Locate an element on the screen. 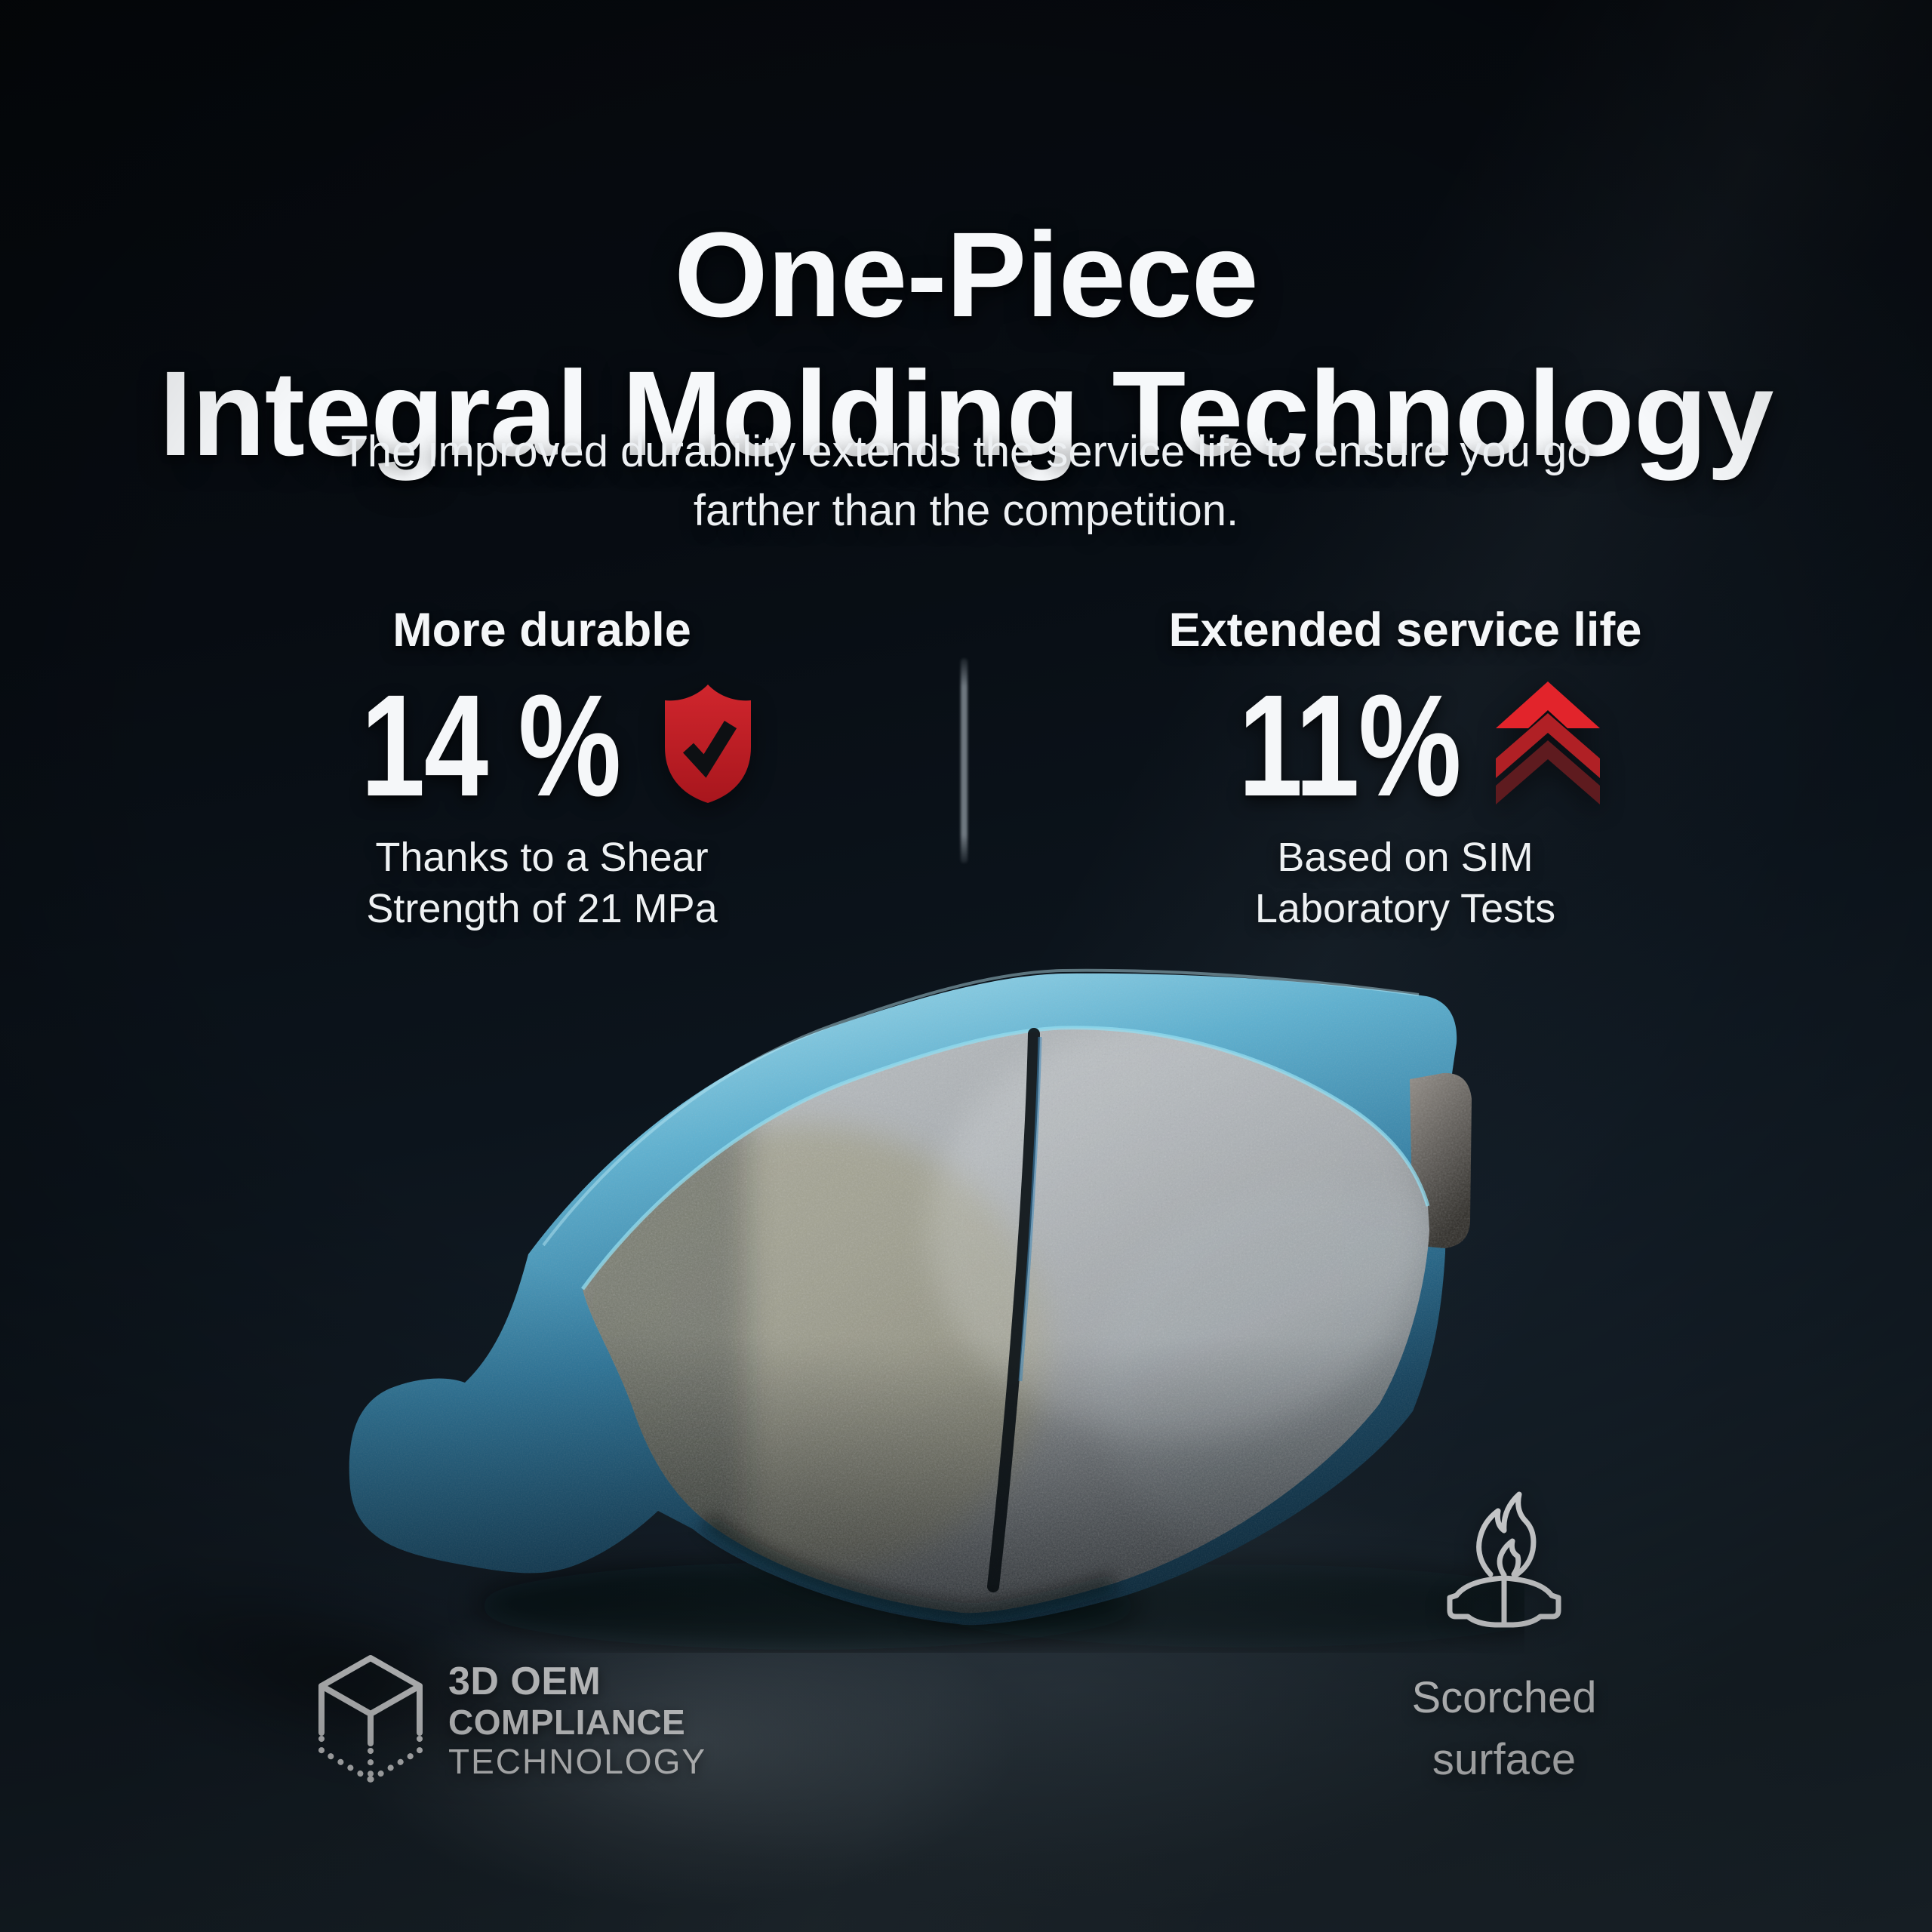 Image resolution: width=1932 pixels, height=1932 pixels. stat-description-line1: Thanks to a Shear is located at coordinates (542, 857).